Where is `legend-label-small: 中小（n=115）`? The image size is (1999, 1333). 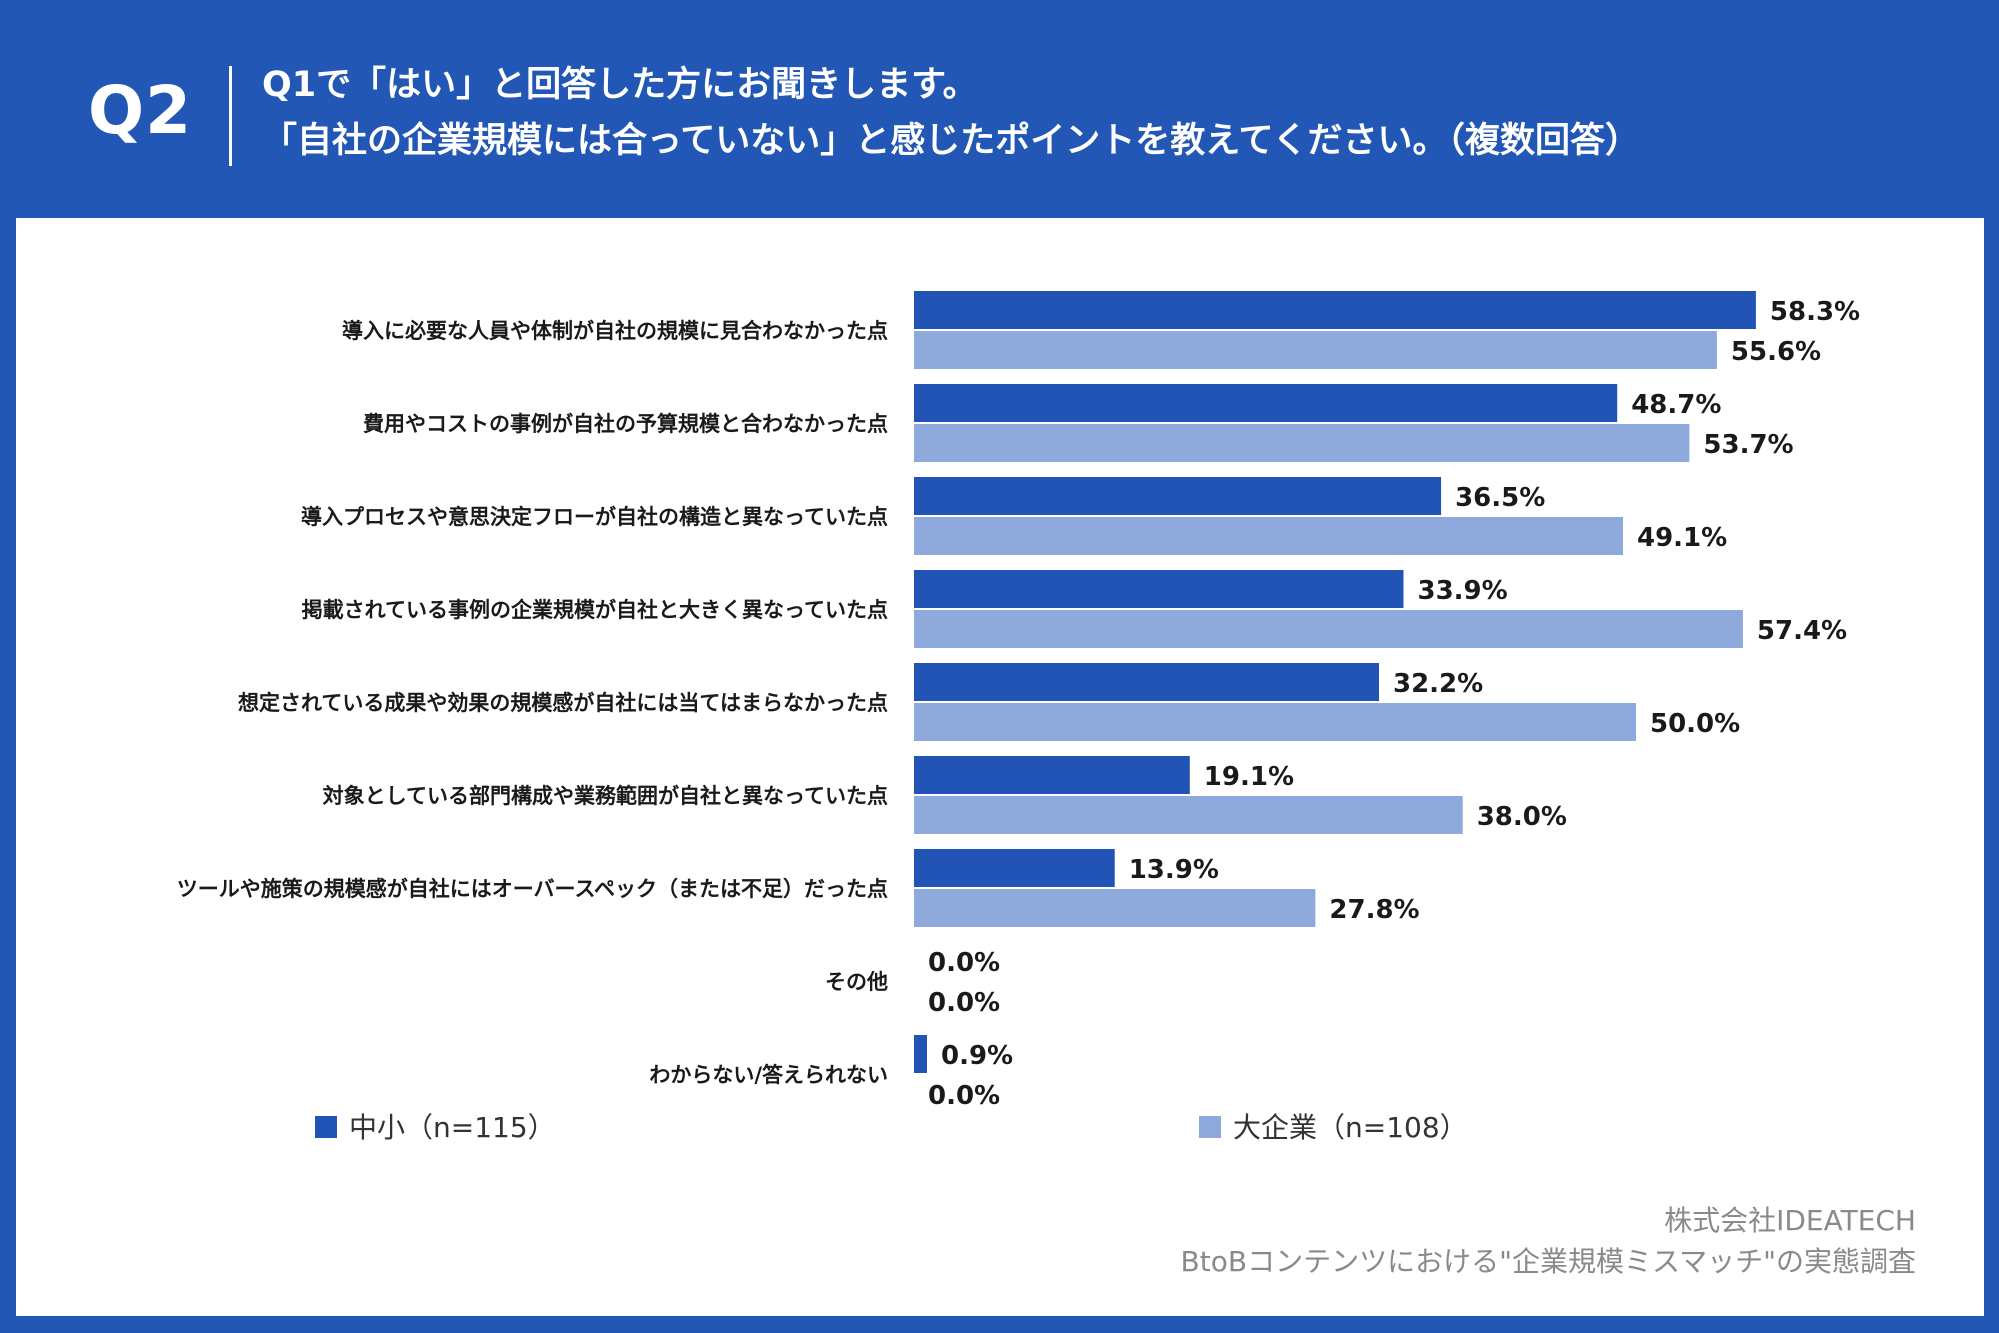 legend-label-small: 中小（n=115） is located at coordinates (452, 1127).